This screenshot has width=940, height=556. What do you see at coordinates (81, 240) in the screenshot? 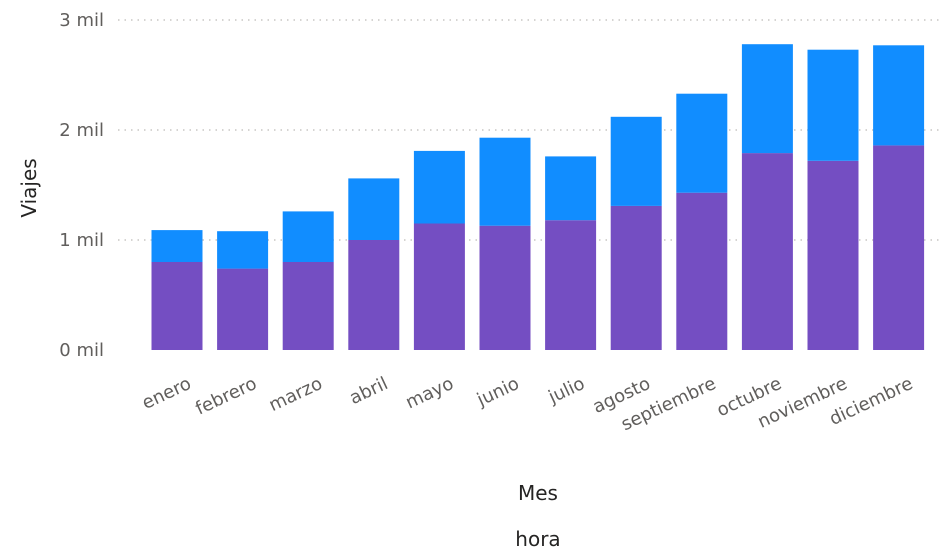
I see `y-tick-label: 1 mil` at bounding box center [81, 240].